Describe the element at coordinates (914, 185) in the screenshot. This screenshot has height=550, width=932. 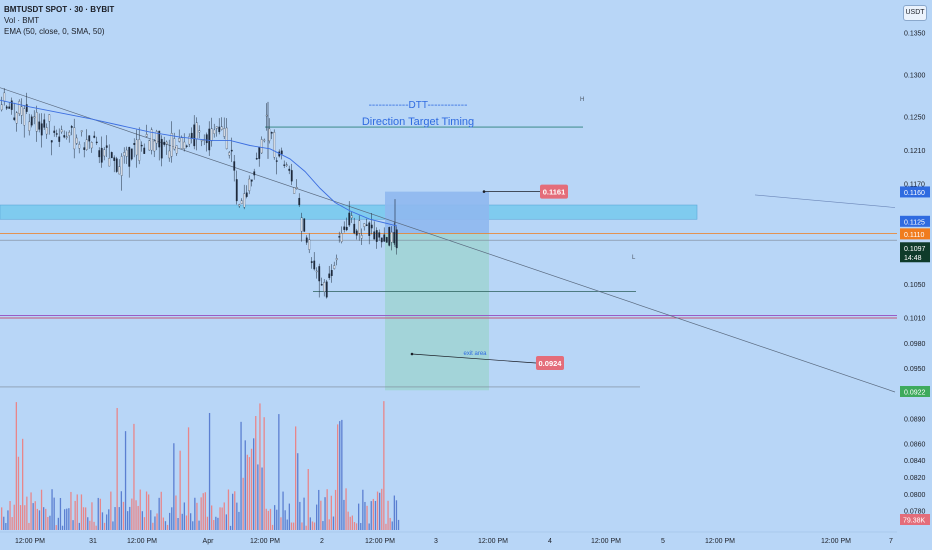
I see `y-tick-label: 0.1170` at that location.